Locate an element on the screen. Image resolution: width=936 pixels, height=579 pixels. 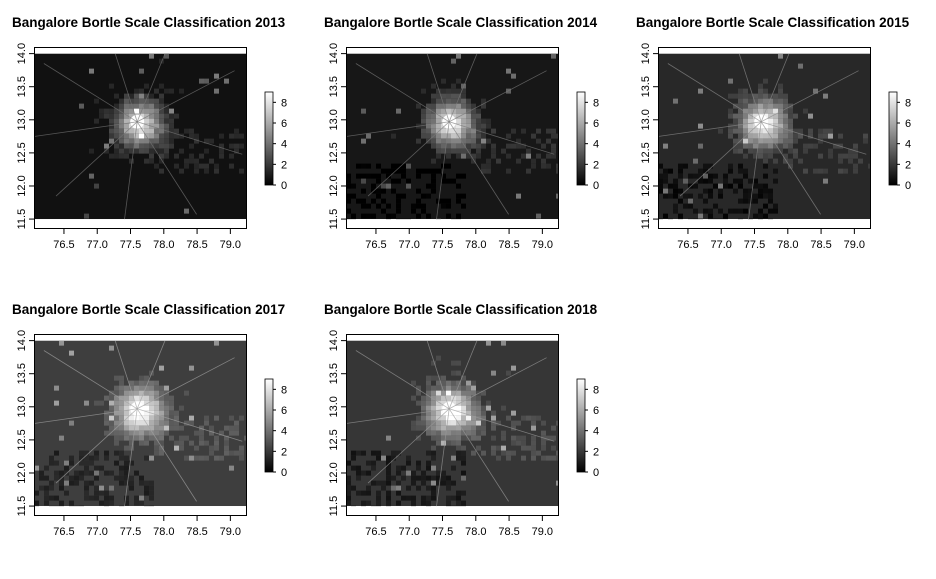
x-tick-label: 79.0 is located at coordinates (230, 532).